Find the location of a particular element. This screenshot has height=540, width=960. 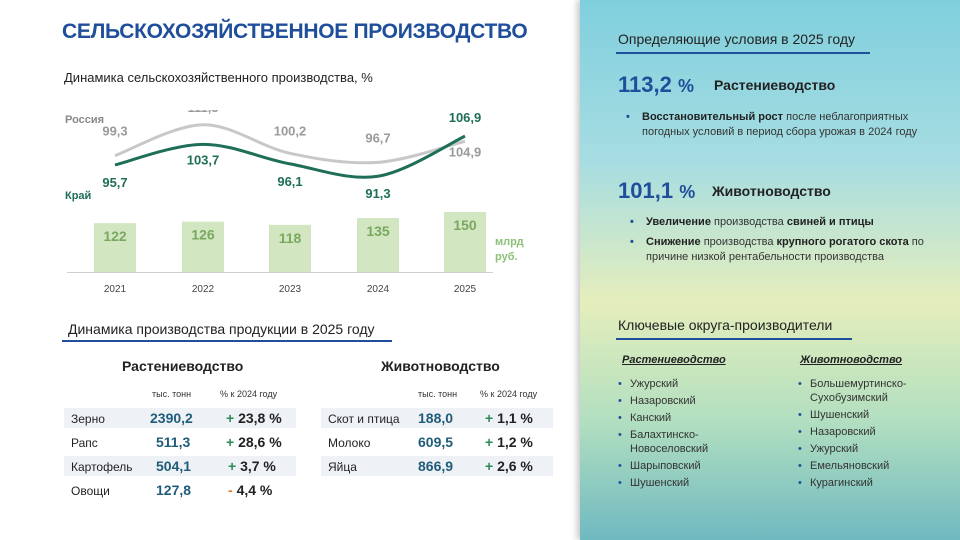

x-tick-label: 2025 is located at coordinates (465, 289).